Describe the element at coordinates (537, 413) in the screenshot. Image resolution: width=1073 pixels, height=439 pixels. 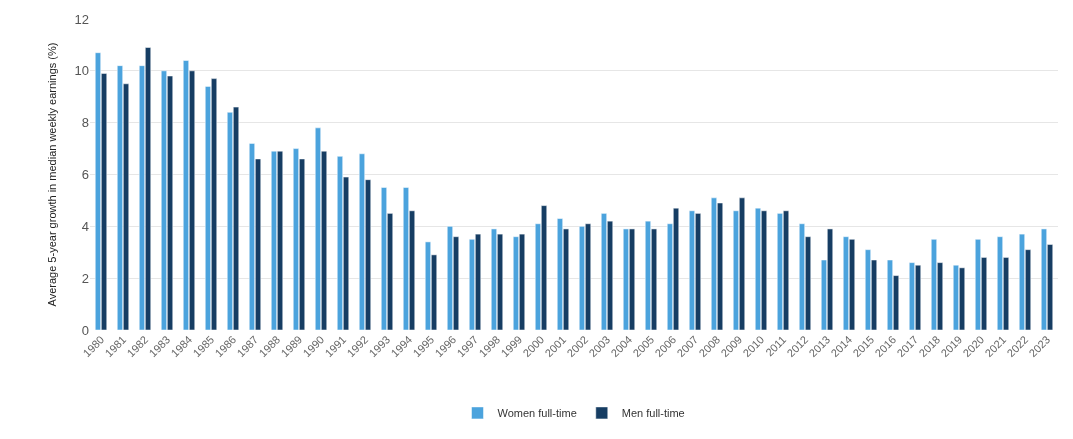
I see `legend-label: Women full-time` at that location.